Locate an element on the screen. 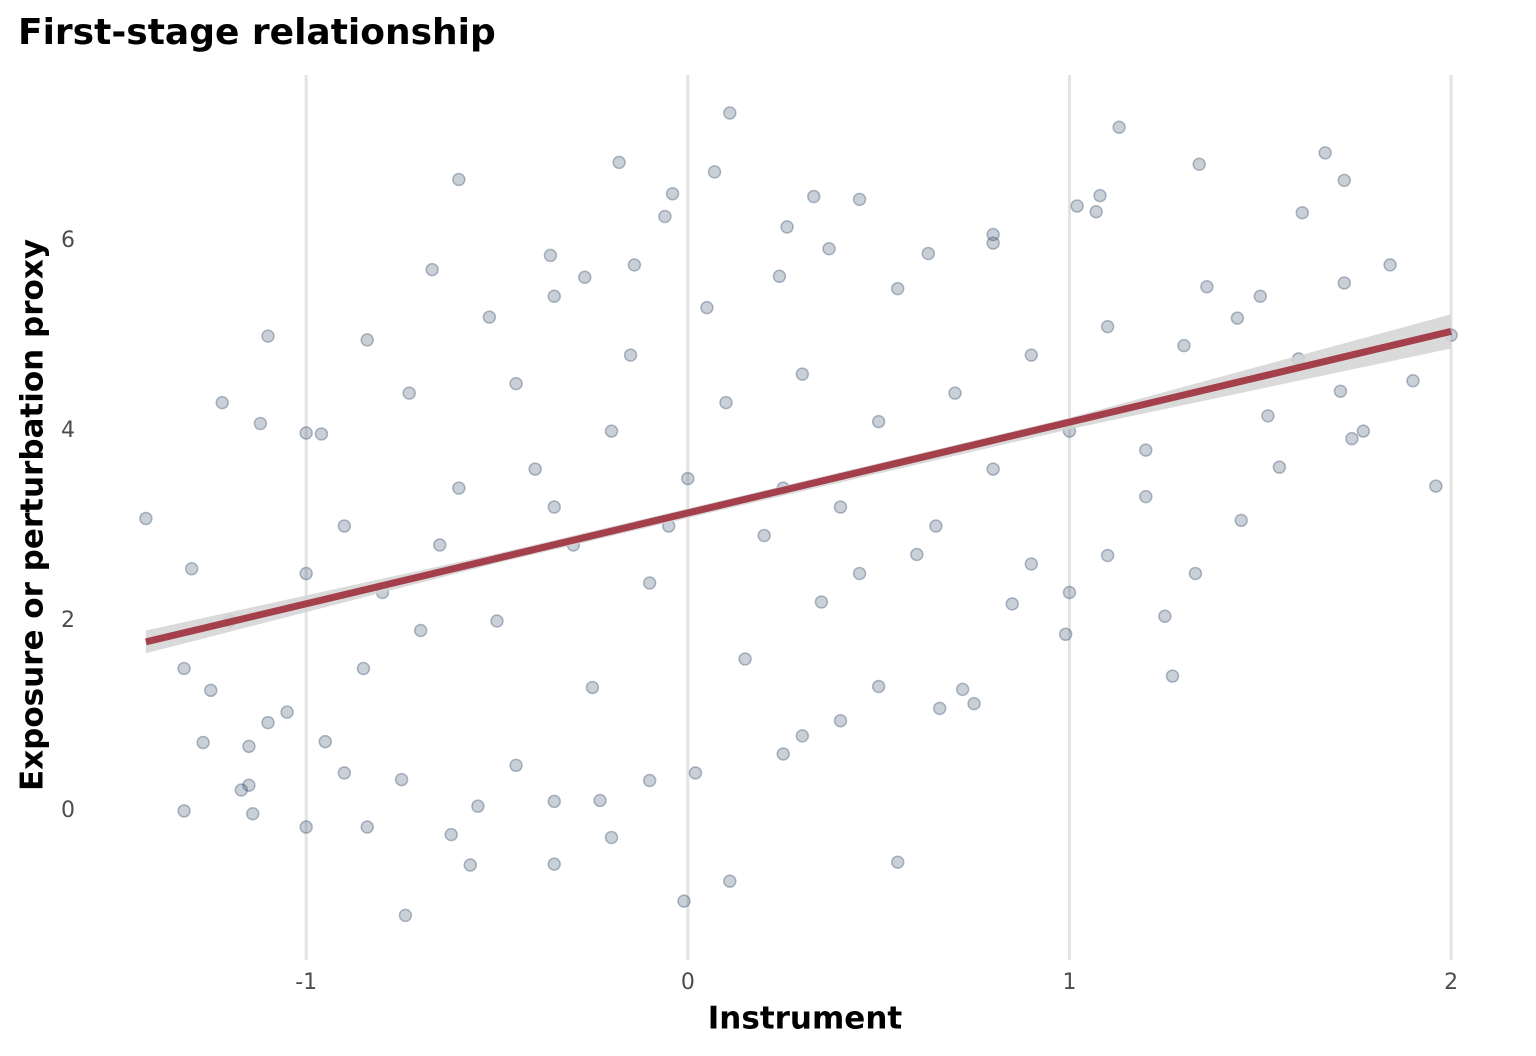 The image size is (1536, 1056). x-tick-label: 0 is located at coordinates (688, 982).